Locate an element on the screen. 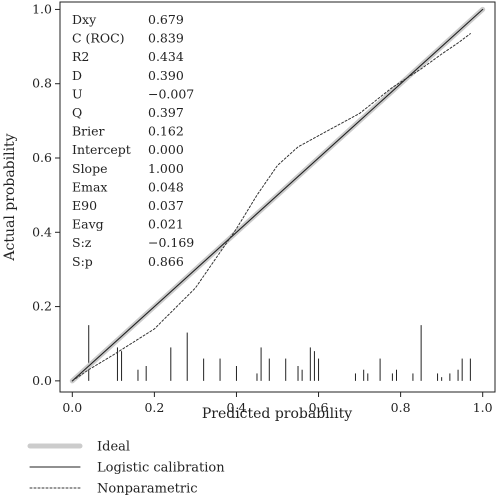  x-axis-title: Predicted probability is located at coordinates (277, 414).